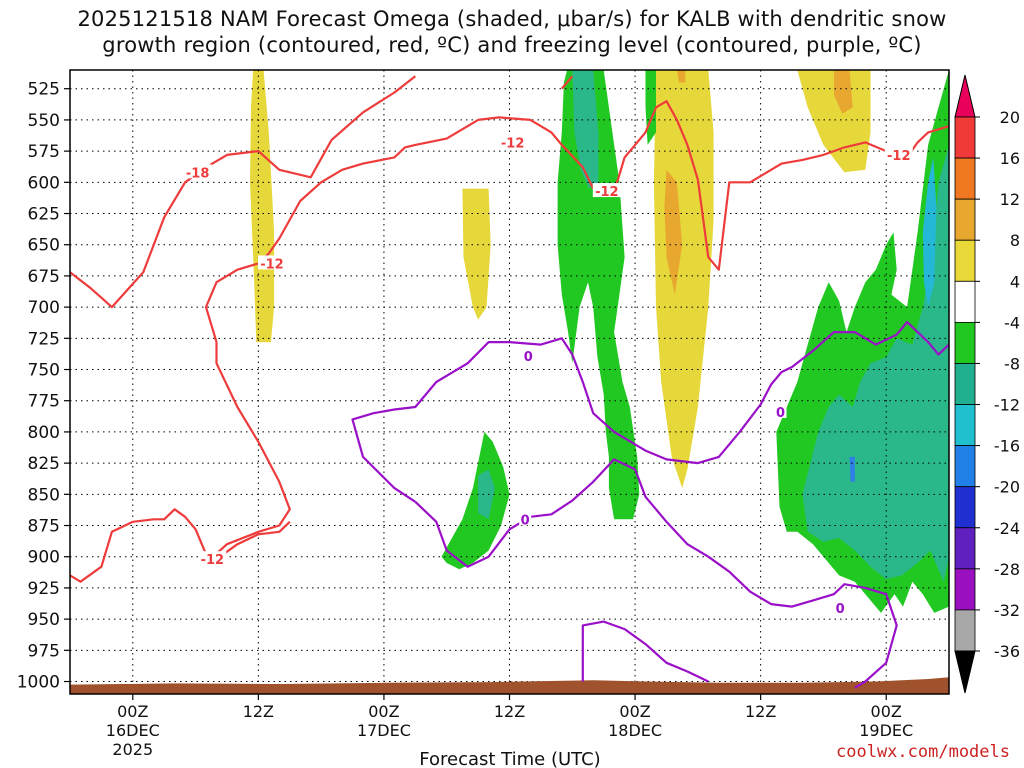  Describe the element at coordinates (44, 402) in the screenshot. I see `y-tick-label: 775` at that location.